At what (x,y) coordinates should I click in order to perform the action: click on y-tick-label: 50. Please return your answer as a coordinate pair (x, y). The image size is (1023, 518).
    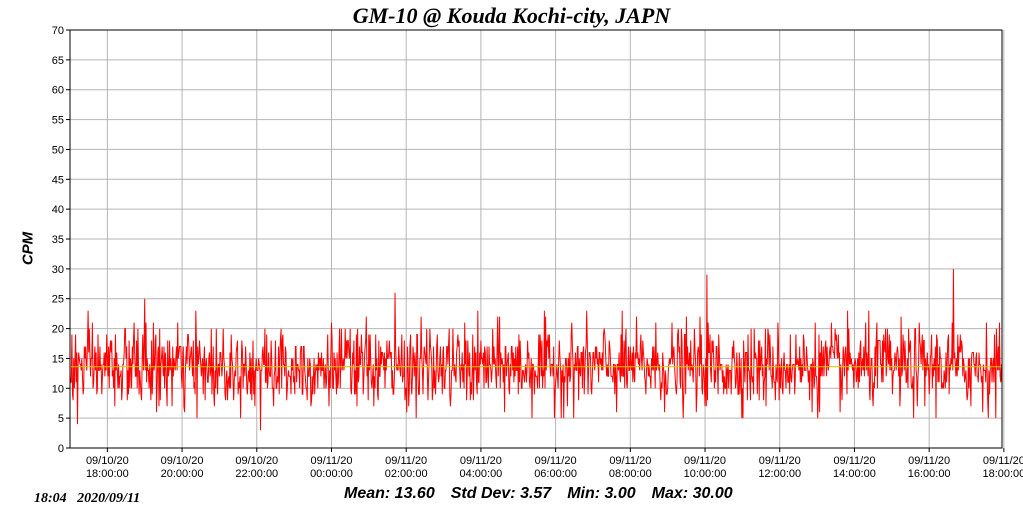
    Looking at the image, I should click on (58, 150).